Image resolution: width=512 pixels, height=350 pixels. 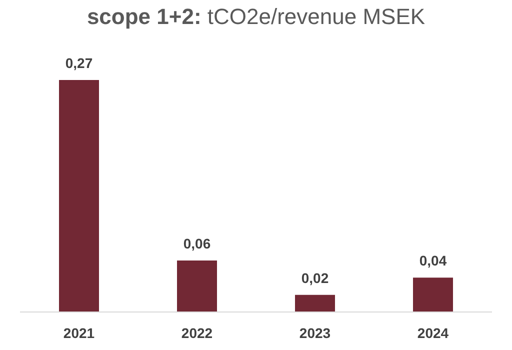 I want to click on x-tick-label: 2024, so click(x=433, y=332).